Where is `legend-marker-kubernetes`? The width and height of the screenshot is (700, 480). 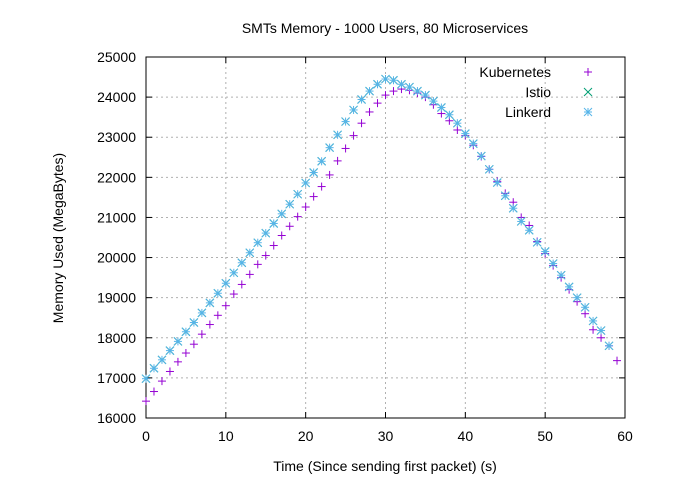
legend-marker-kubernetes is located at coordinates (588, 72).